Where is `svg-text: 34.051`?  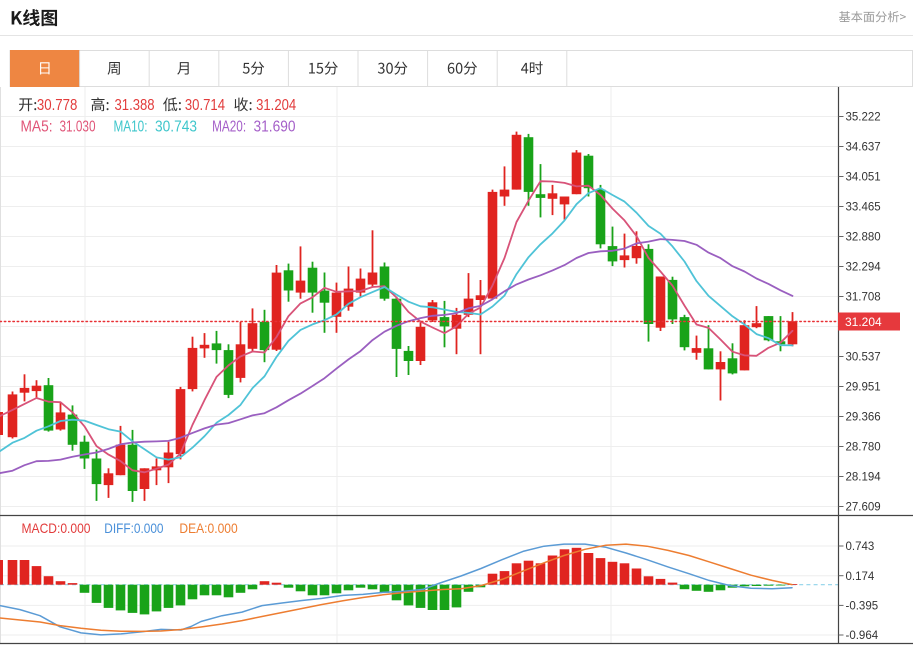
svg-text: 34.051 is located at coordinates (863, 178).